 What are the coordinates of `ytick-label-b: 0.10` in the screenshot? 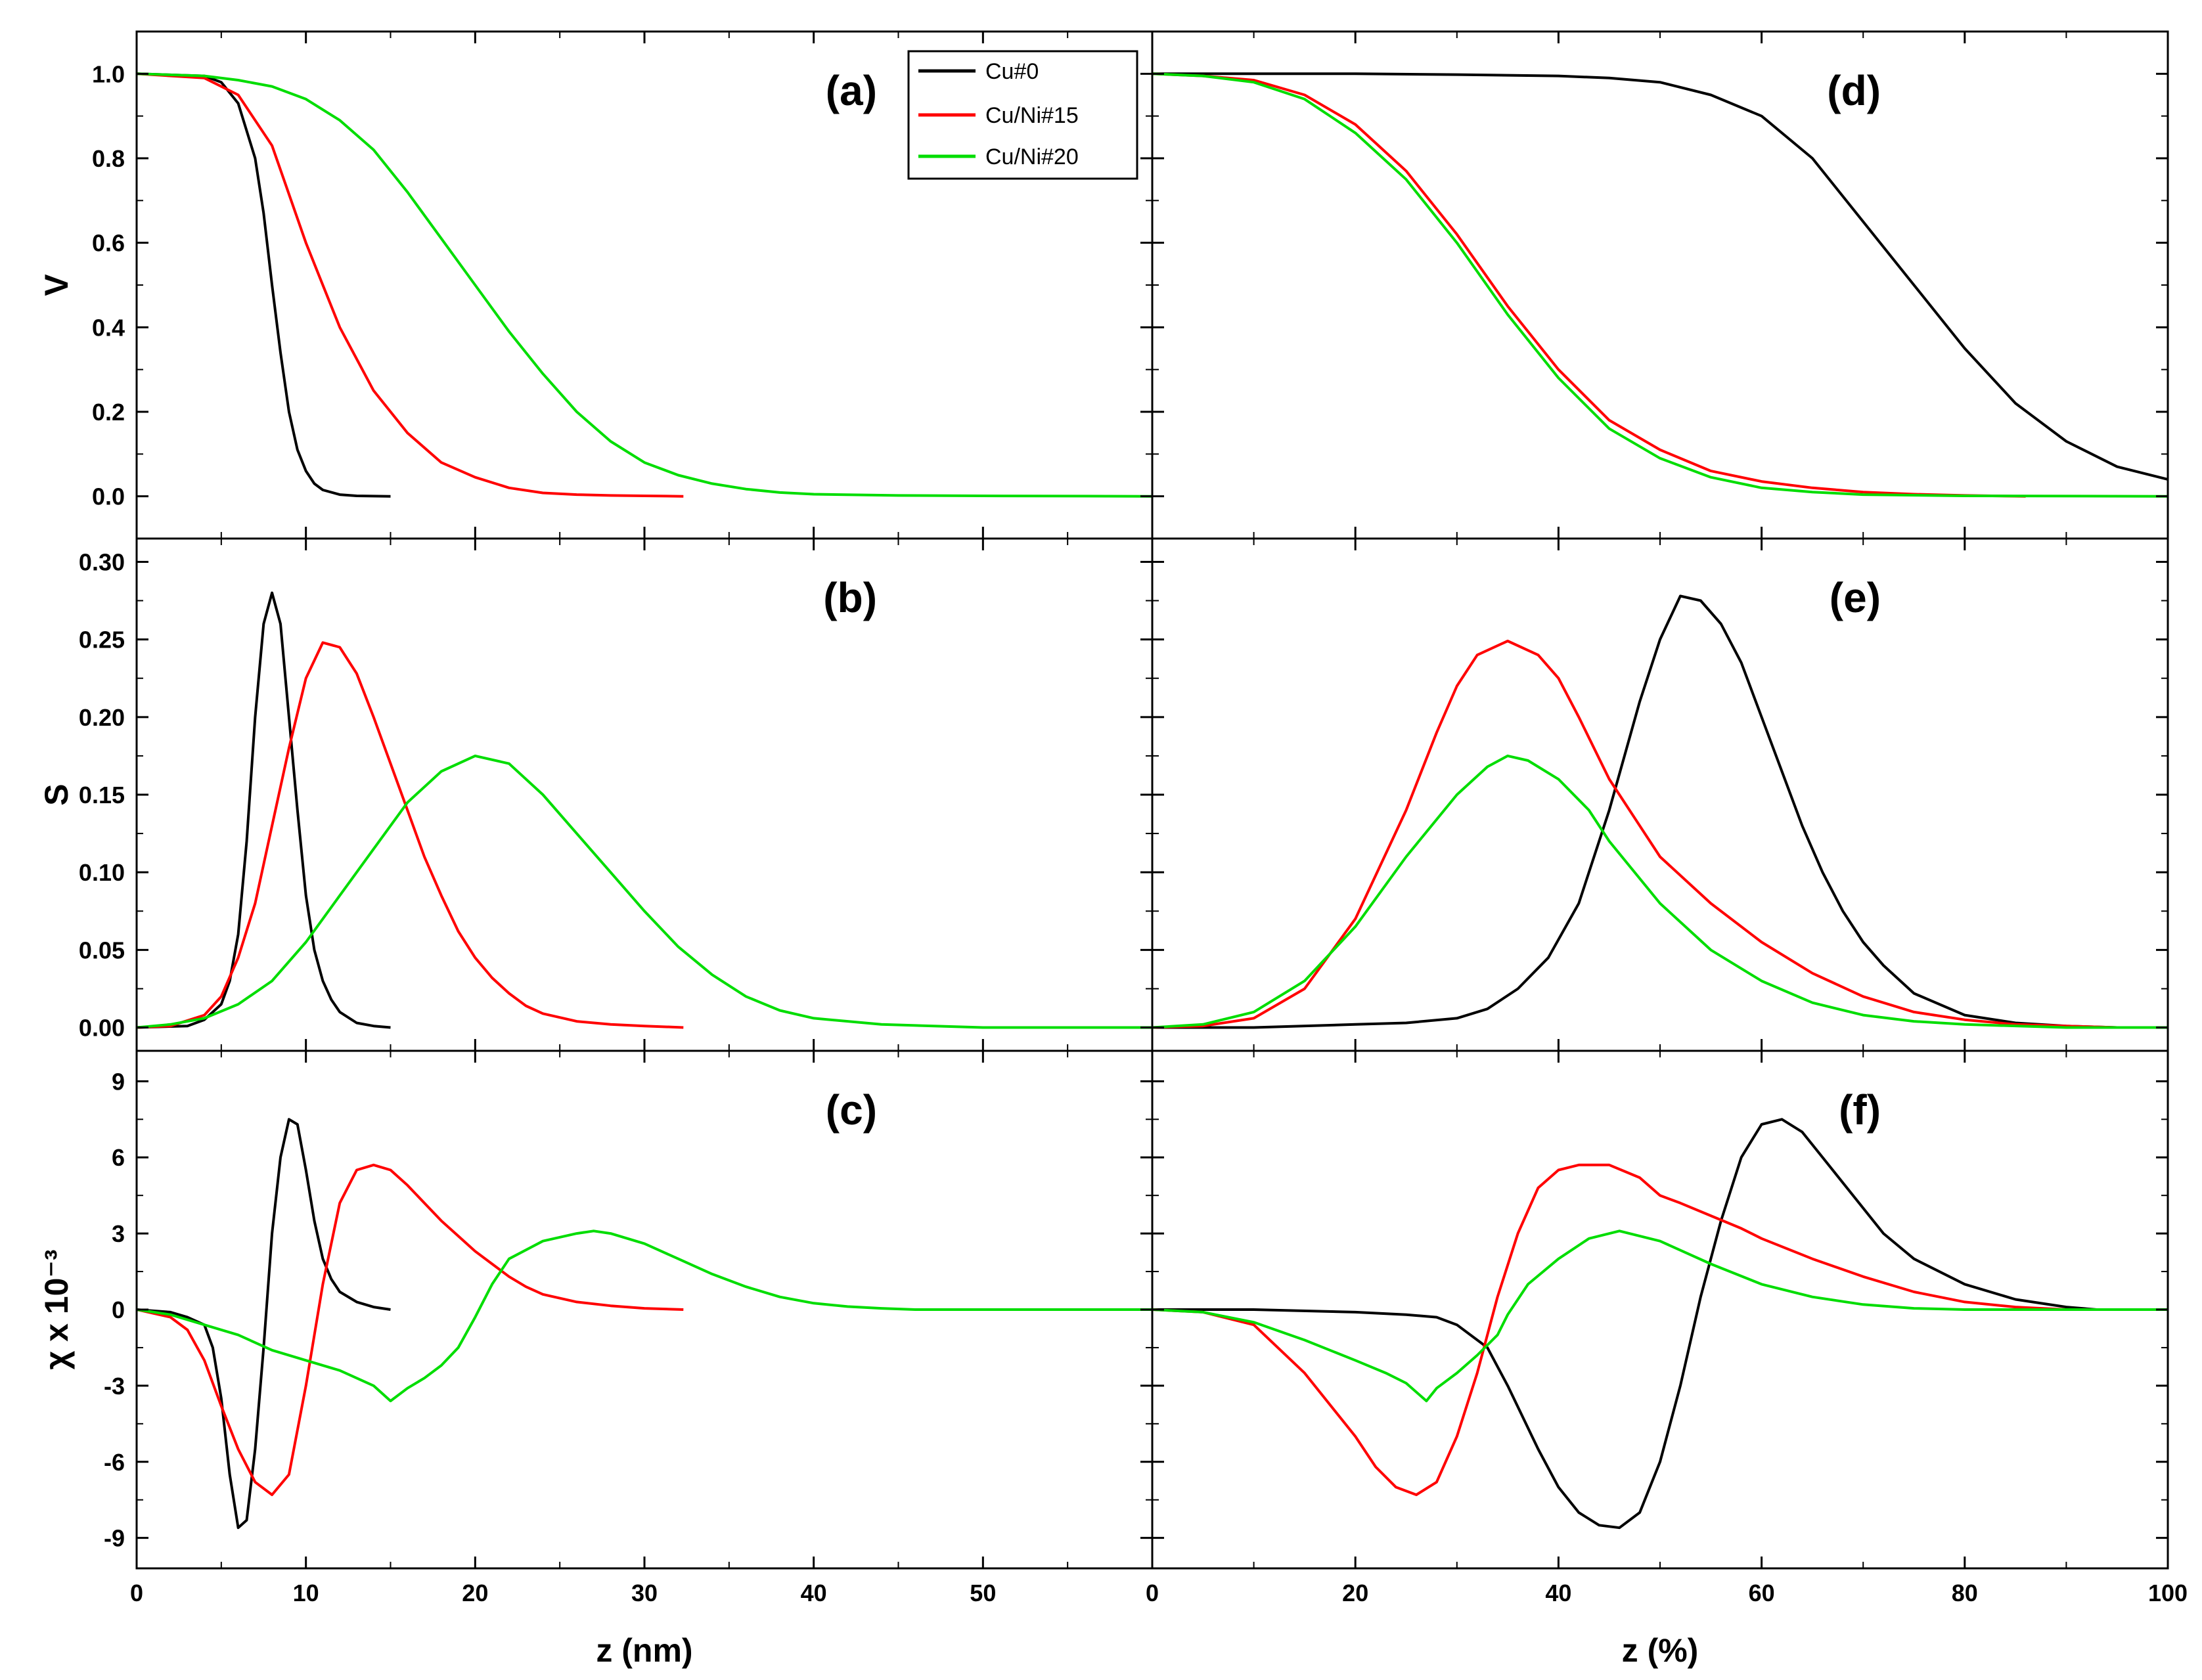 It's located at (102, 872).